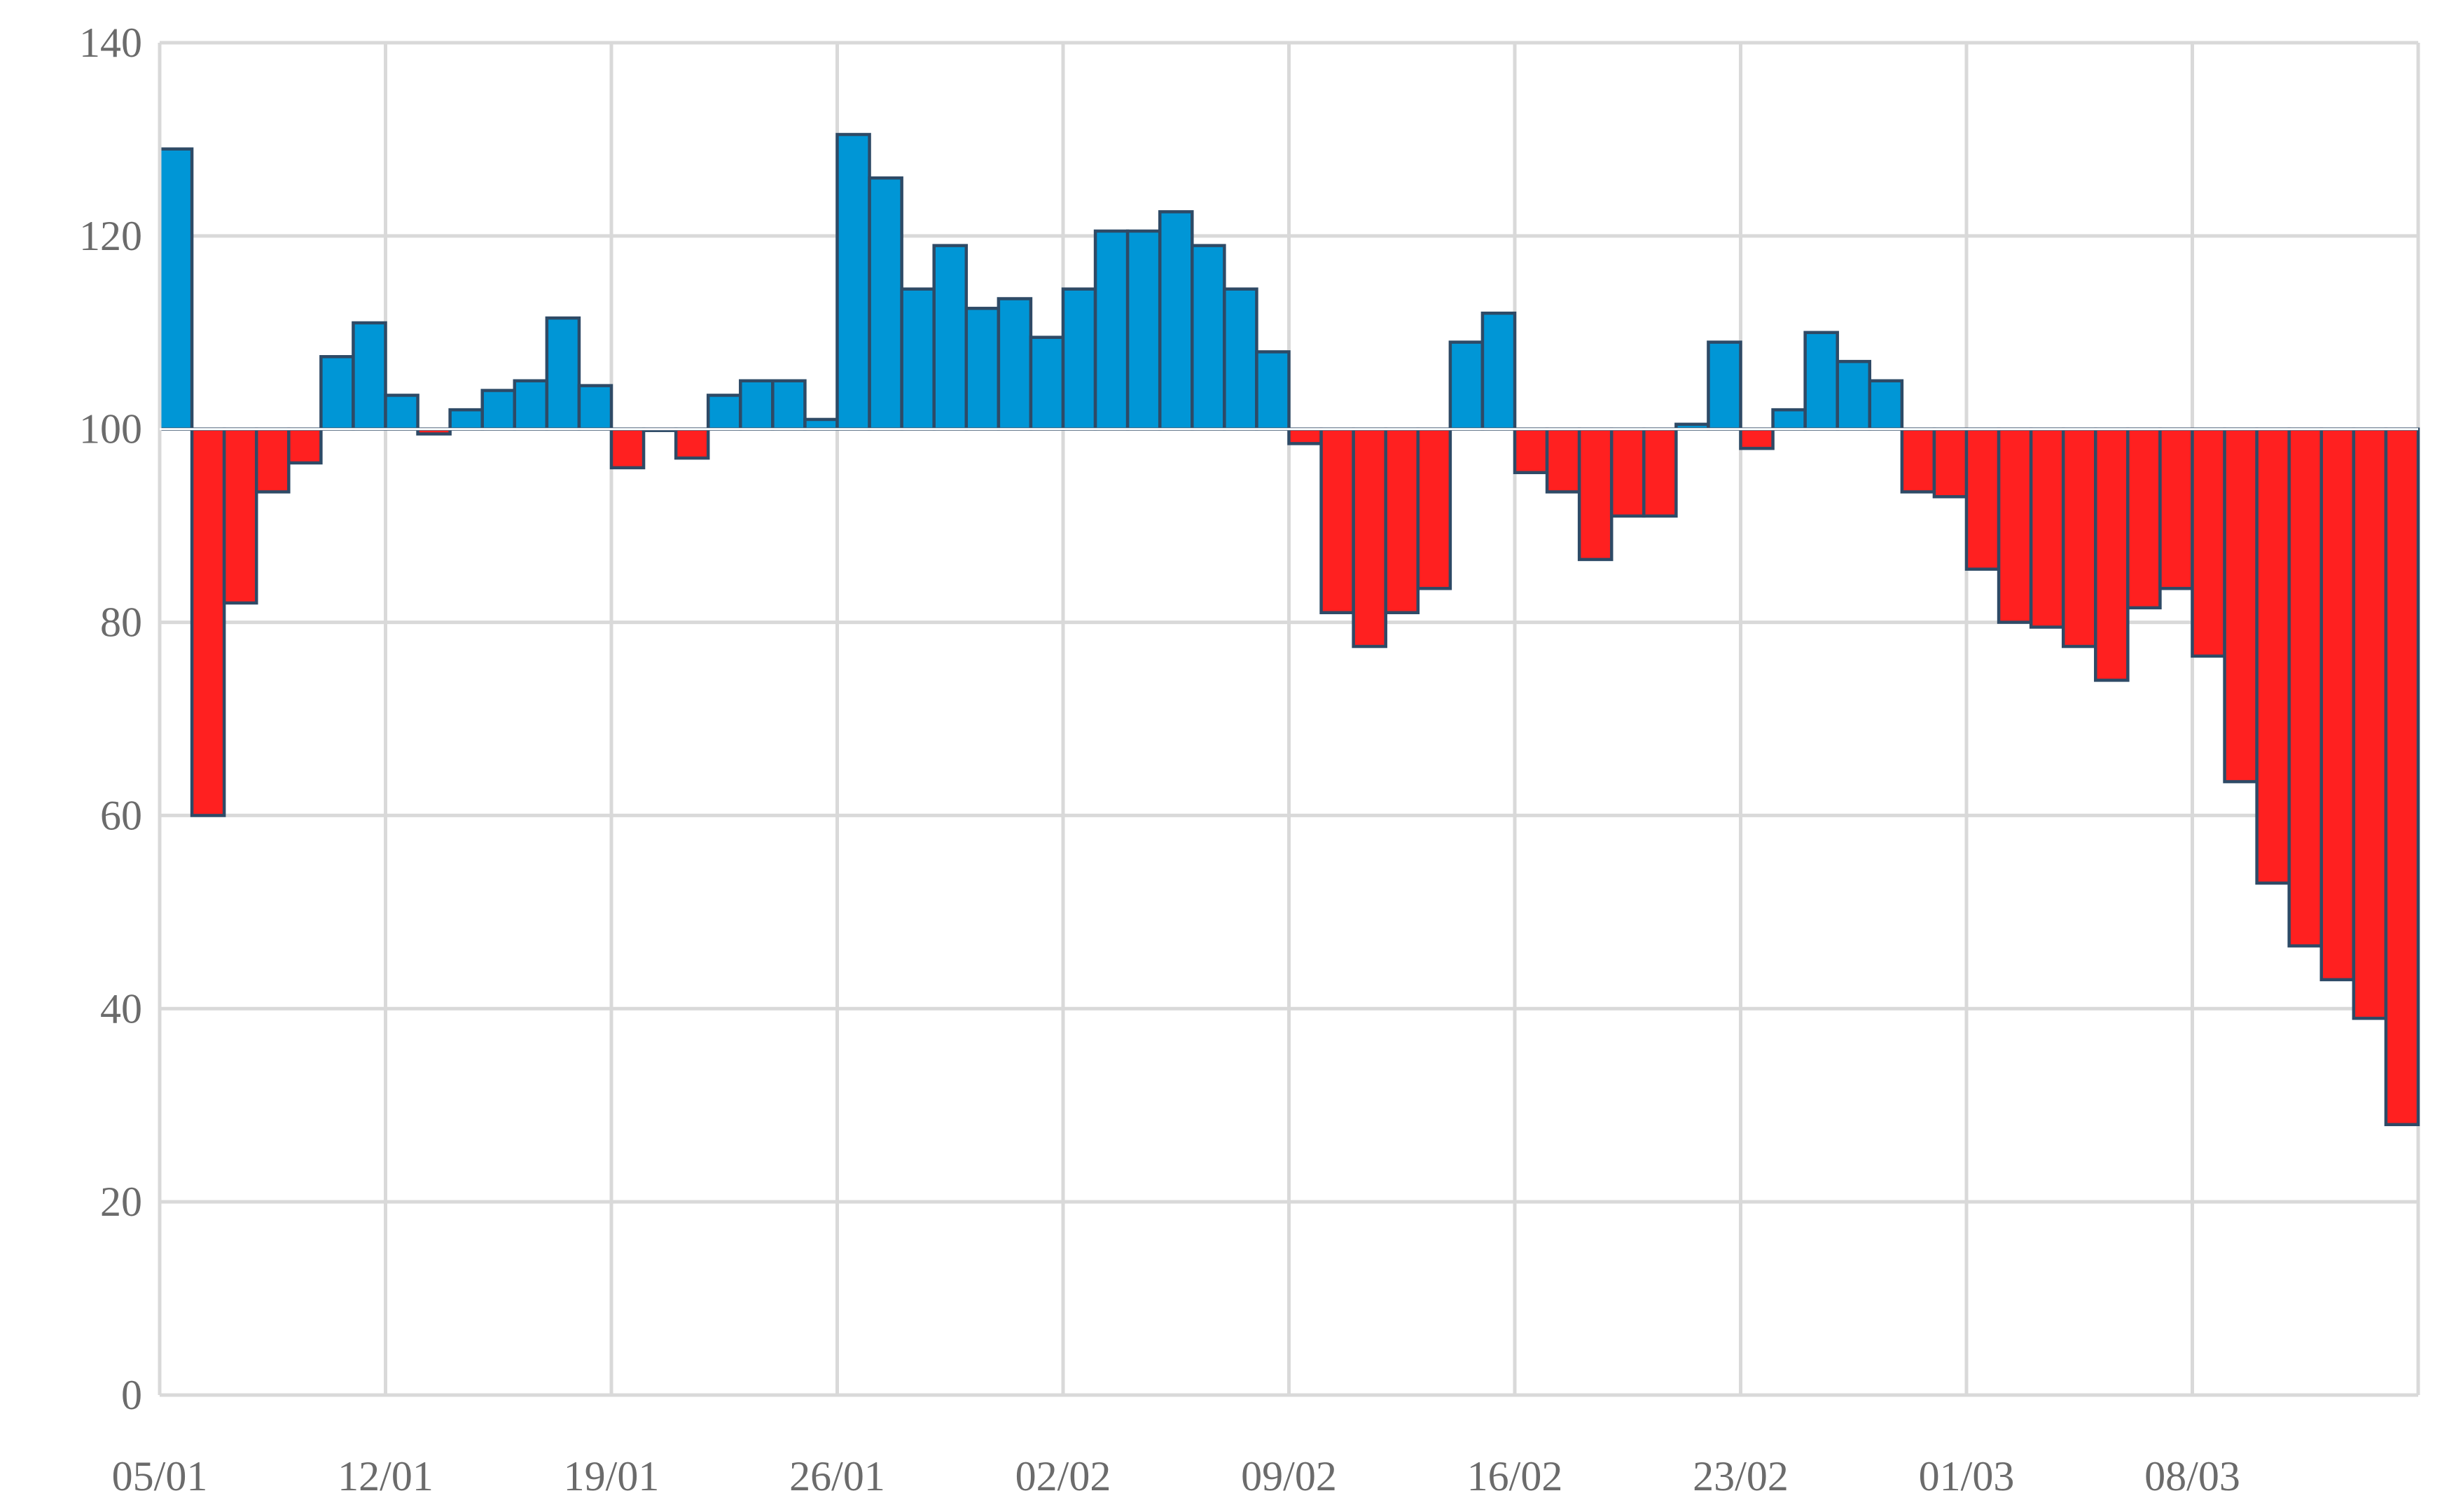  I want to click on y-tick-label: 100, so click(111, 429).